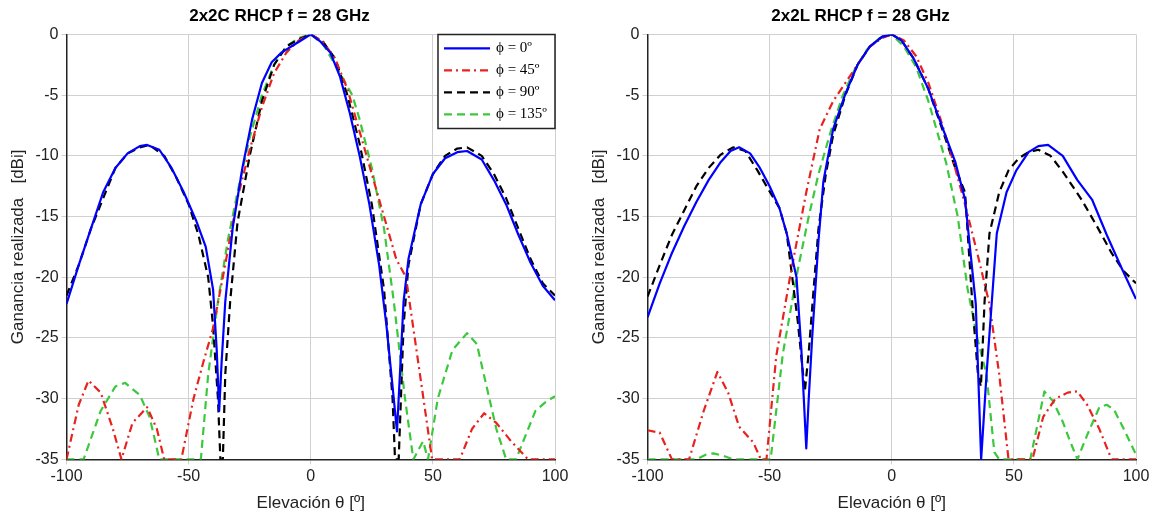 The height and width of the screenshot is (522, 1163). What do you see at coordinates (514, 47) in the screenshot?
I see `legend-label: ϕ = 0º` at bounding box center [514, 47].